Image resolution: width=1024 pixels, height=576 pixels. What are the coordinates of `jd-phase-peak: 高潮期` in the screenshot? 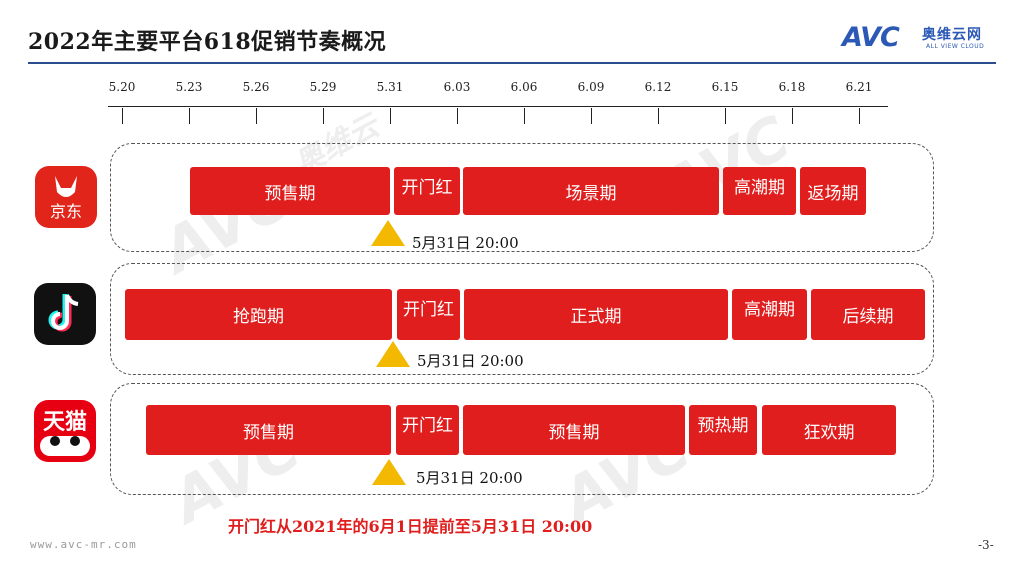 It's located at (759, 191).